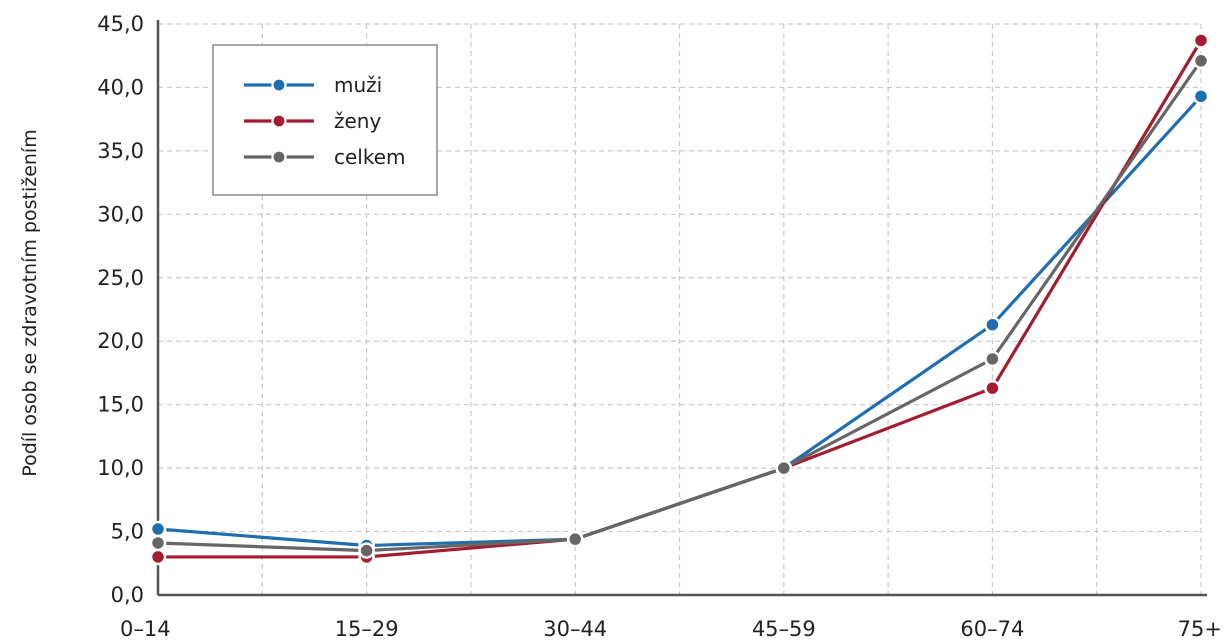 This screenshot has width=1224, height=643. Describe the element at coordinates (367, 629) in the screenshot. I see `x-tick-label: 15–29` at that location.